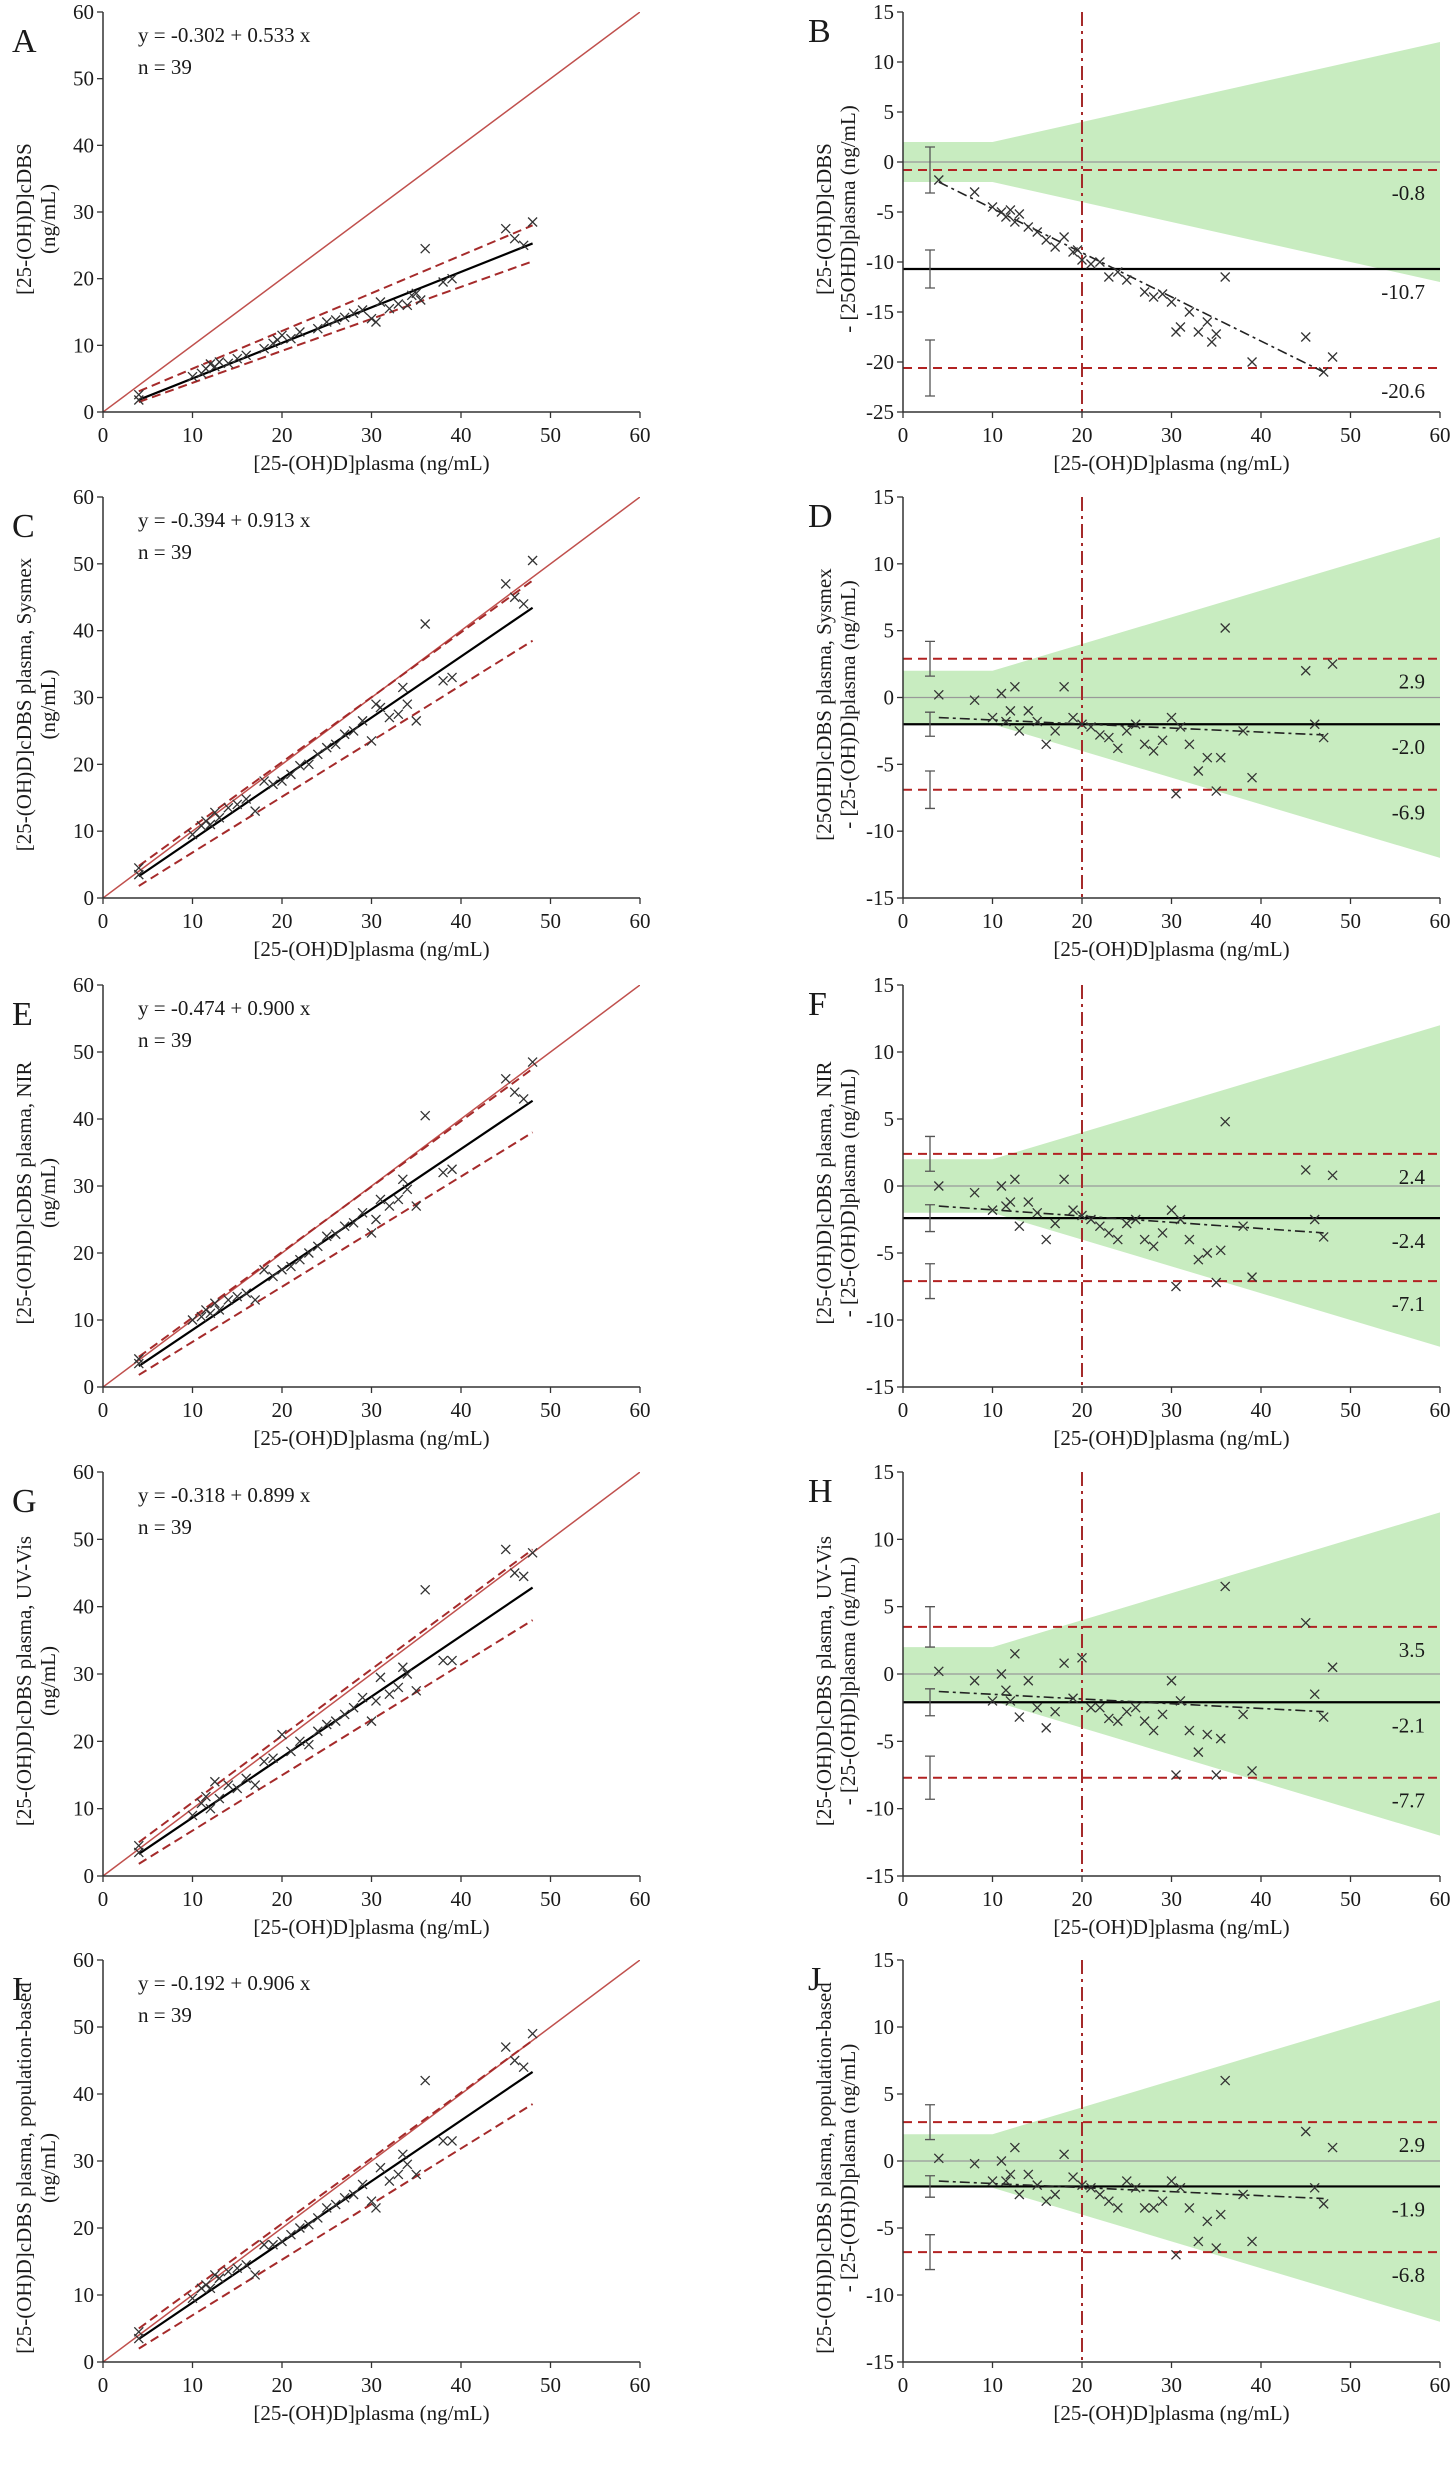 This screenshot has width=1450, height=2486. What do you see at coordinates (165, 67) in the screenshot?
I see `sample-size: n = 39` at bounding box center [165, 67].